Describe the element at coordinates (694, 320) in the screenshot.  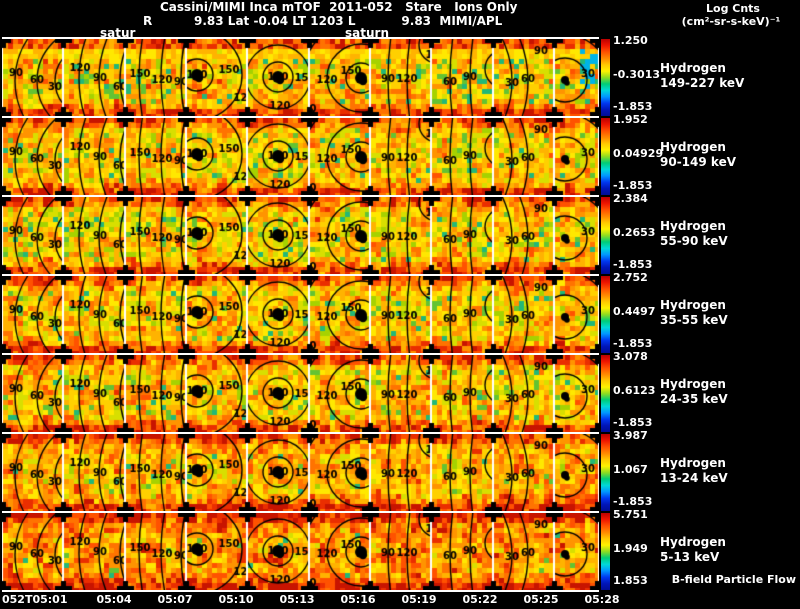
I see `energy-label-row-3: 35-55 keV` at that location.